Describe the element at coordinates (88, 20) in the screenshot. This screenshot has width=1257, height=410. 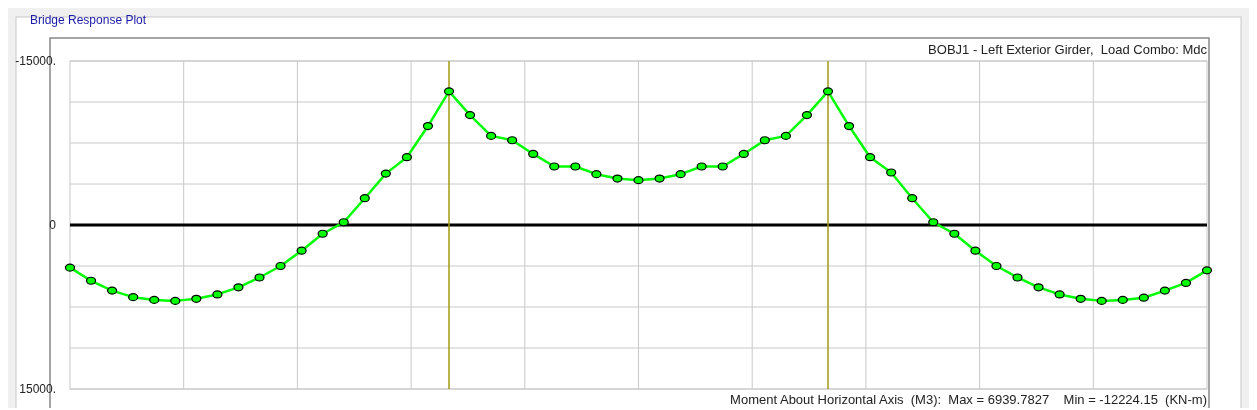
I see `chart-title: Bridge Response Plot` at that location.